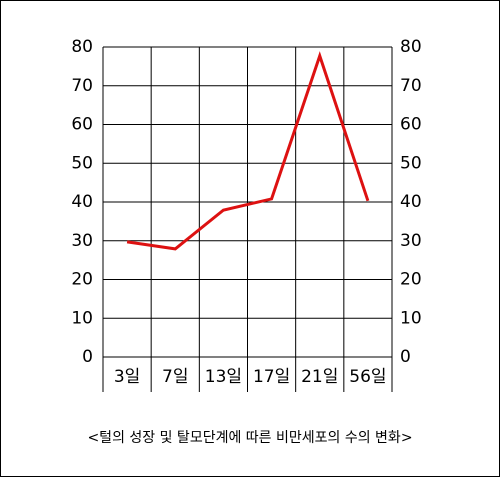 The height and width of the screenshot is (477, 500). Describe the element at coordinates (405, 357) in the screenshot. I see `y2-tick-label: 0` at that location.